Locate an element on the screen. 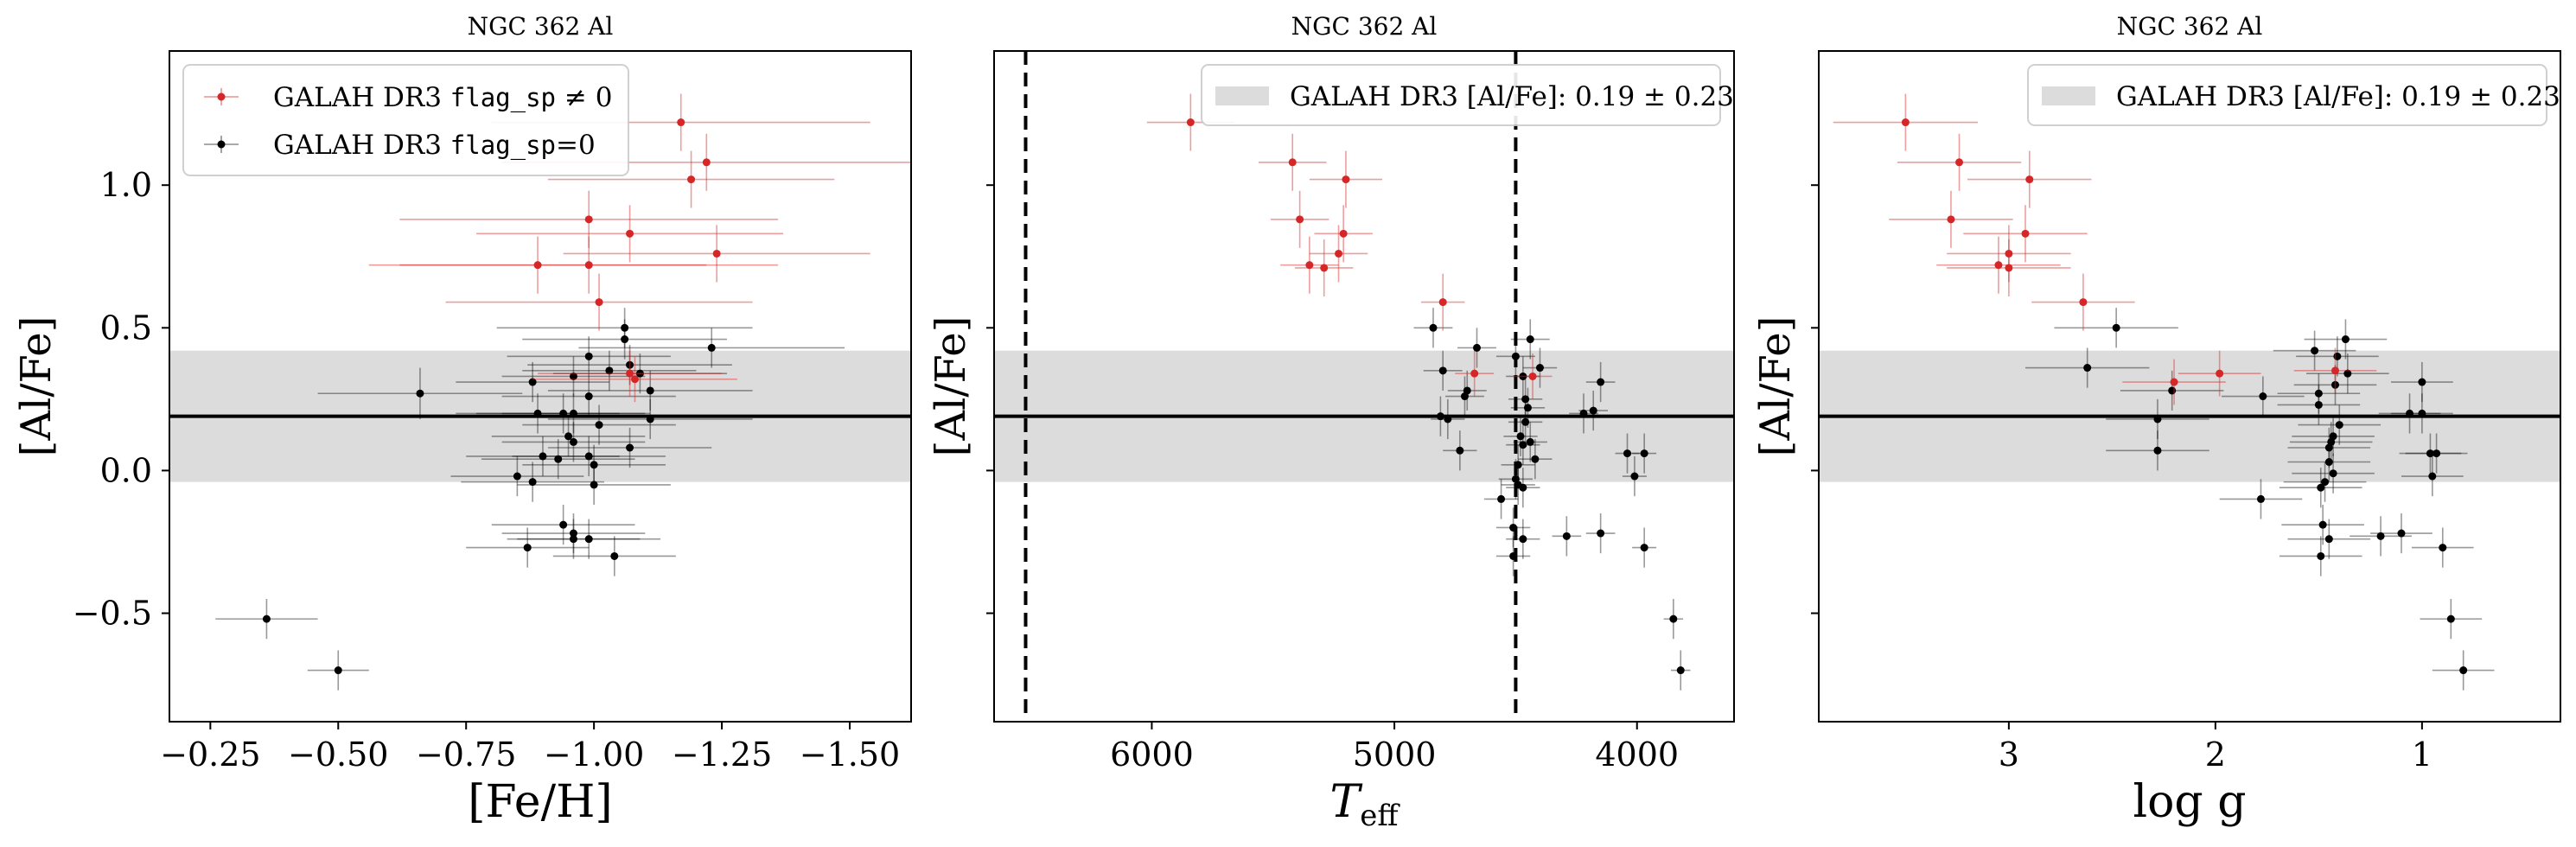 Image resolution: width=2576 pixels, height=847 pixels. legend-label: GALAH DR3 [Al/Fe]: 0.19 ± 0.23 is located at coordinates (1512, 96).